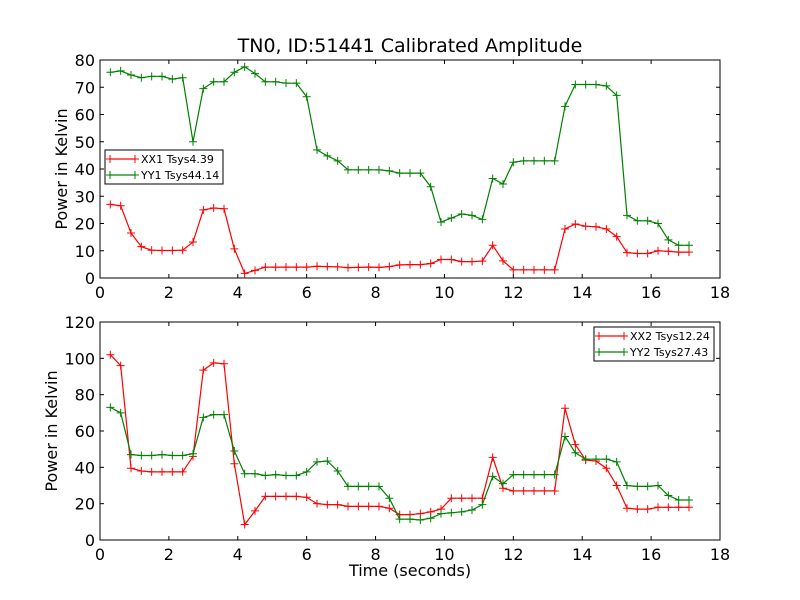 Image resolution: width=800 pixels, height=600 pixels. Describe the element at coordinates (79, 358) in the screenshot. I see `y-tick-label: 100` at that location.